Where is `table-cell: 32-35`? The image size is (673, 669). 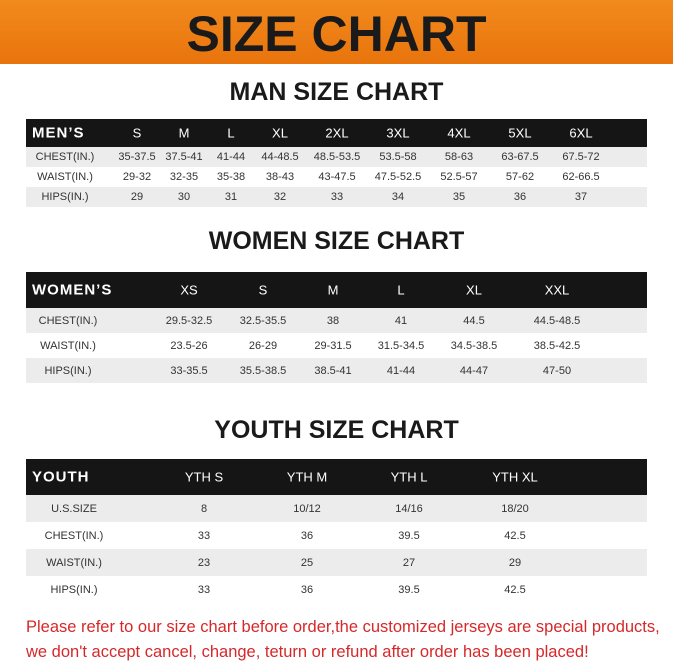 table-cell: 32-35 is located at coordinates (184, 177).